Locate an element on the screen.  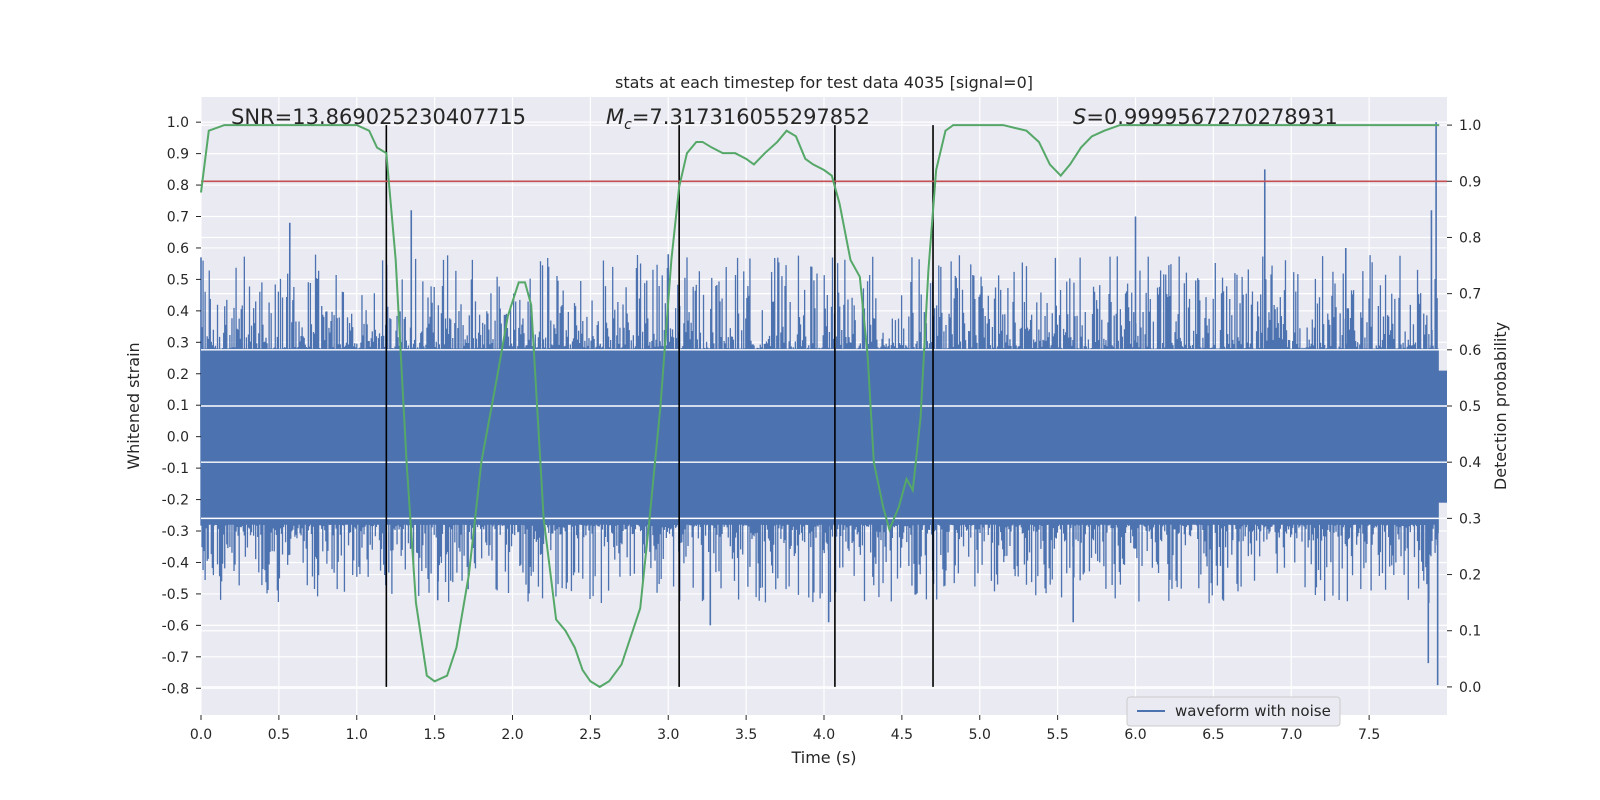
y-right-tick-label: 0.8 is located at coordinates (1470, 238).